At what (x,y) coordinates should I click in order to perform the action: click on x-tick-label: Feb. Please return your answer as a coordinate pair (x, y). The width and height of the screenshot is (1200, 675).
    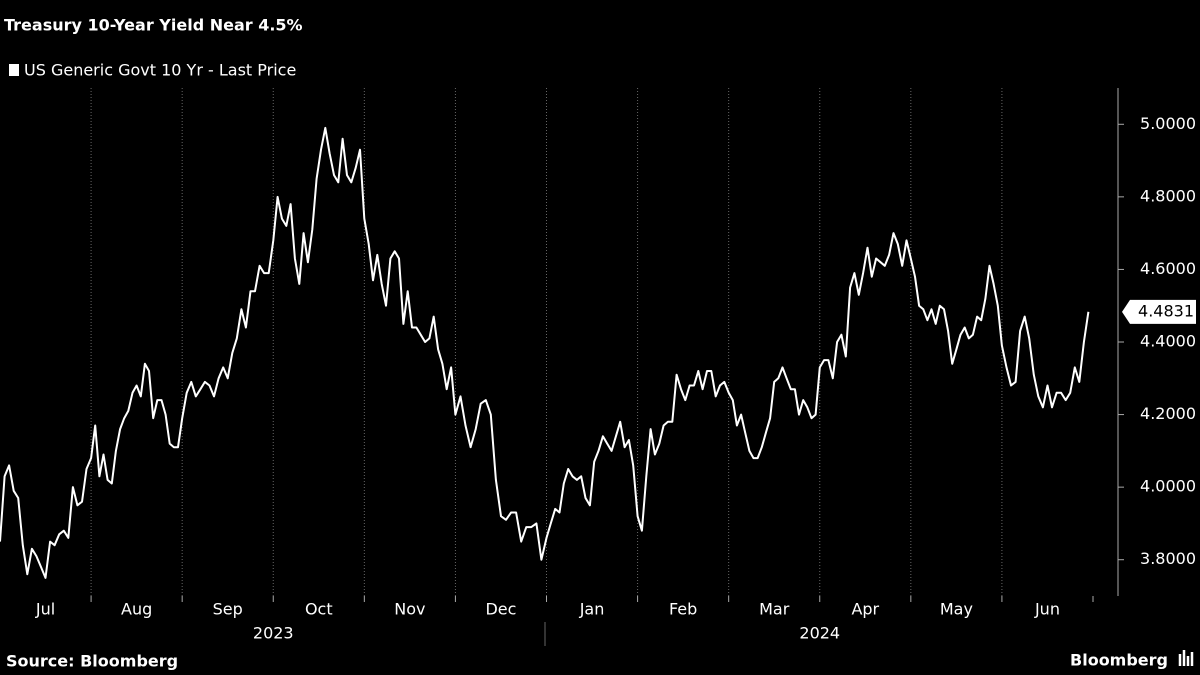
    Looking at the image, I should click on (683, 609).